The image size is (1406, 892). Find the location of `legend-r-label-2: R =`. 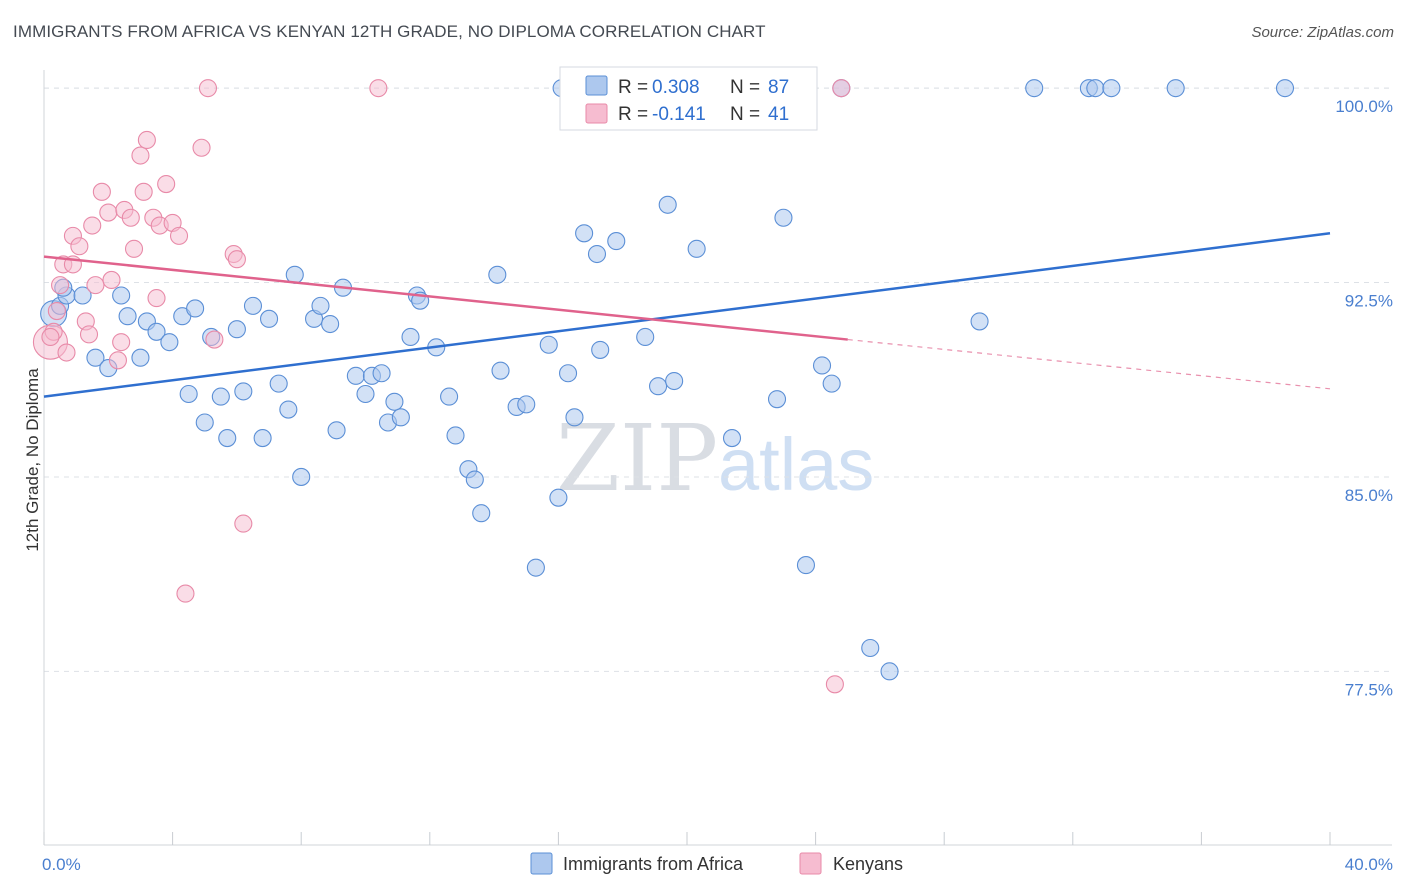

legend-r-label-2: R = is located at coordinates (633, 114).